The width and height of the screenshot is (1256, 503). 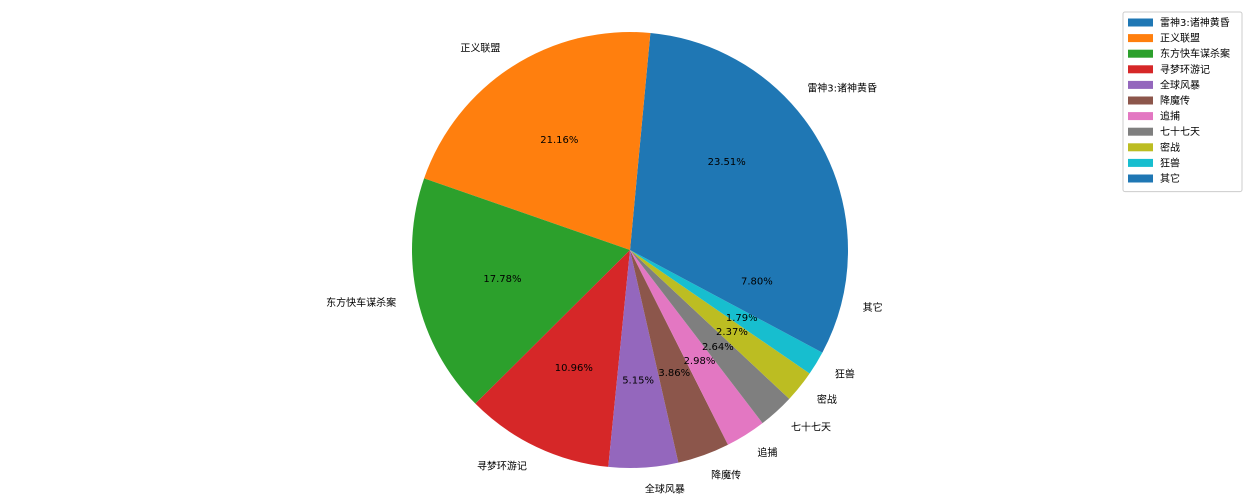 What do you see at coordinates (502, 279) in the screenshot?
I see `value-label: 17.78%` at bounding box center [502, 279].